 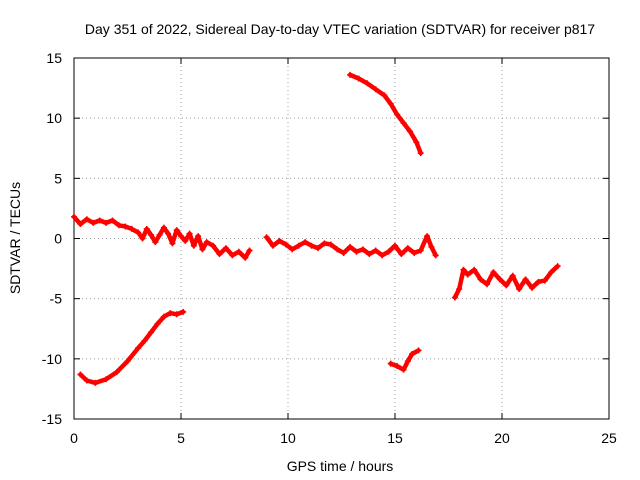 What do you see at coordinates (288, 438) in the screenshot?
I see `x-tick-label: 10` at bounding box center [288, 438].